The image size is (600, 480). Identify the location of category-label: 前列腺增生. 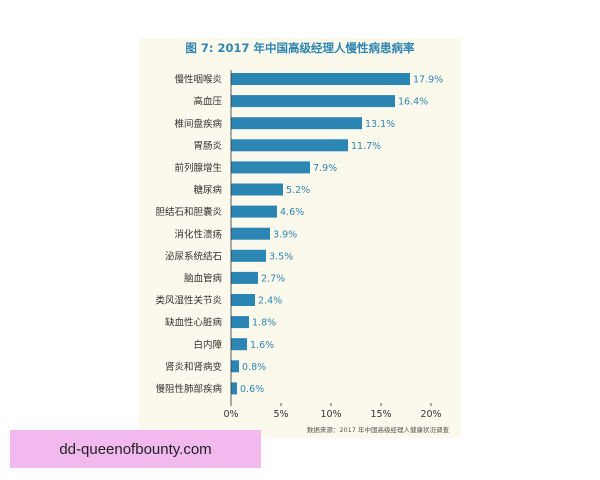
(198, 168).